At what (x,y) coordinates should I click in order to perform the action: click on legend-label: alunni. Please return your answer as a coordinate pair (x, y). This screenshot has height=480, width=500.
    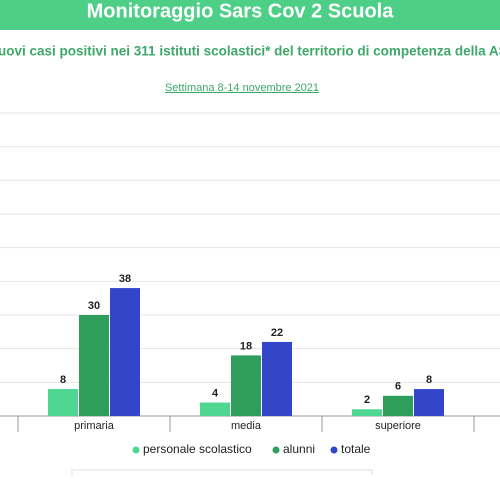
    Looking at the image, I should click on (299, 449).